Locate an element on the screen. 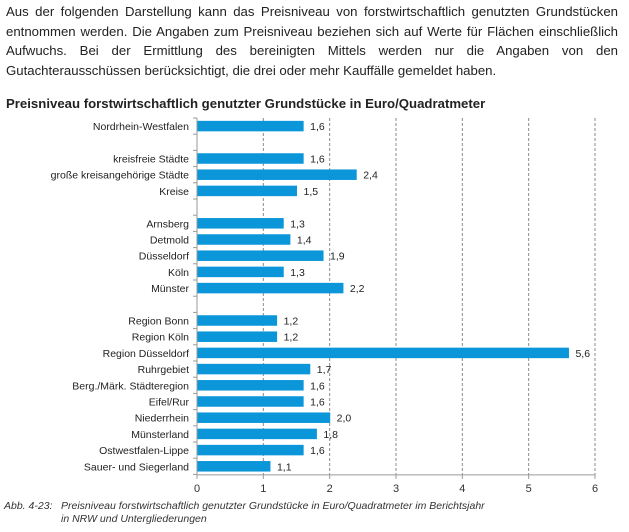  x-tick-label: 4 is located at coordinates (462, 489).